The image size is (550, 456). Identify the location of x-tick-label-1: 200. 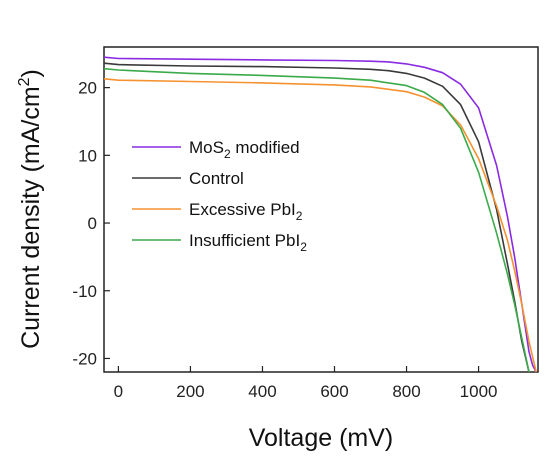
(190, 391).